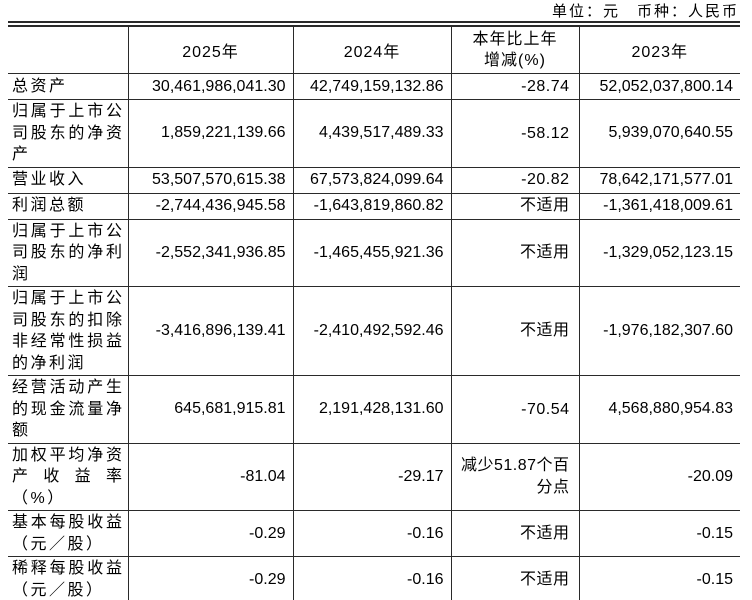 Image resolution: width=752 pixels, height=600 pixels. What do you see at coordinates (68, 252) in the screenshot?
I see `row-label: 归属于上市公司股东的净利润` at bounding box center [68, 252].